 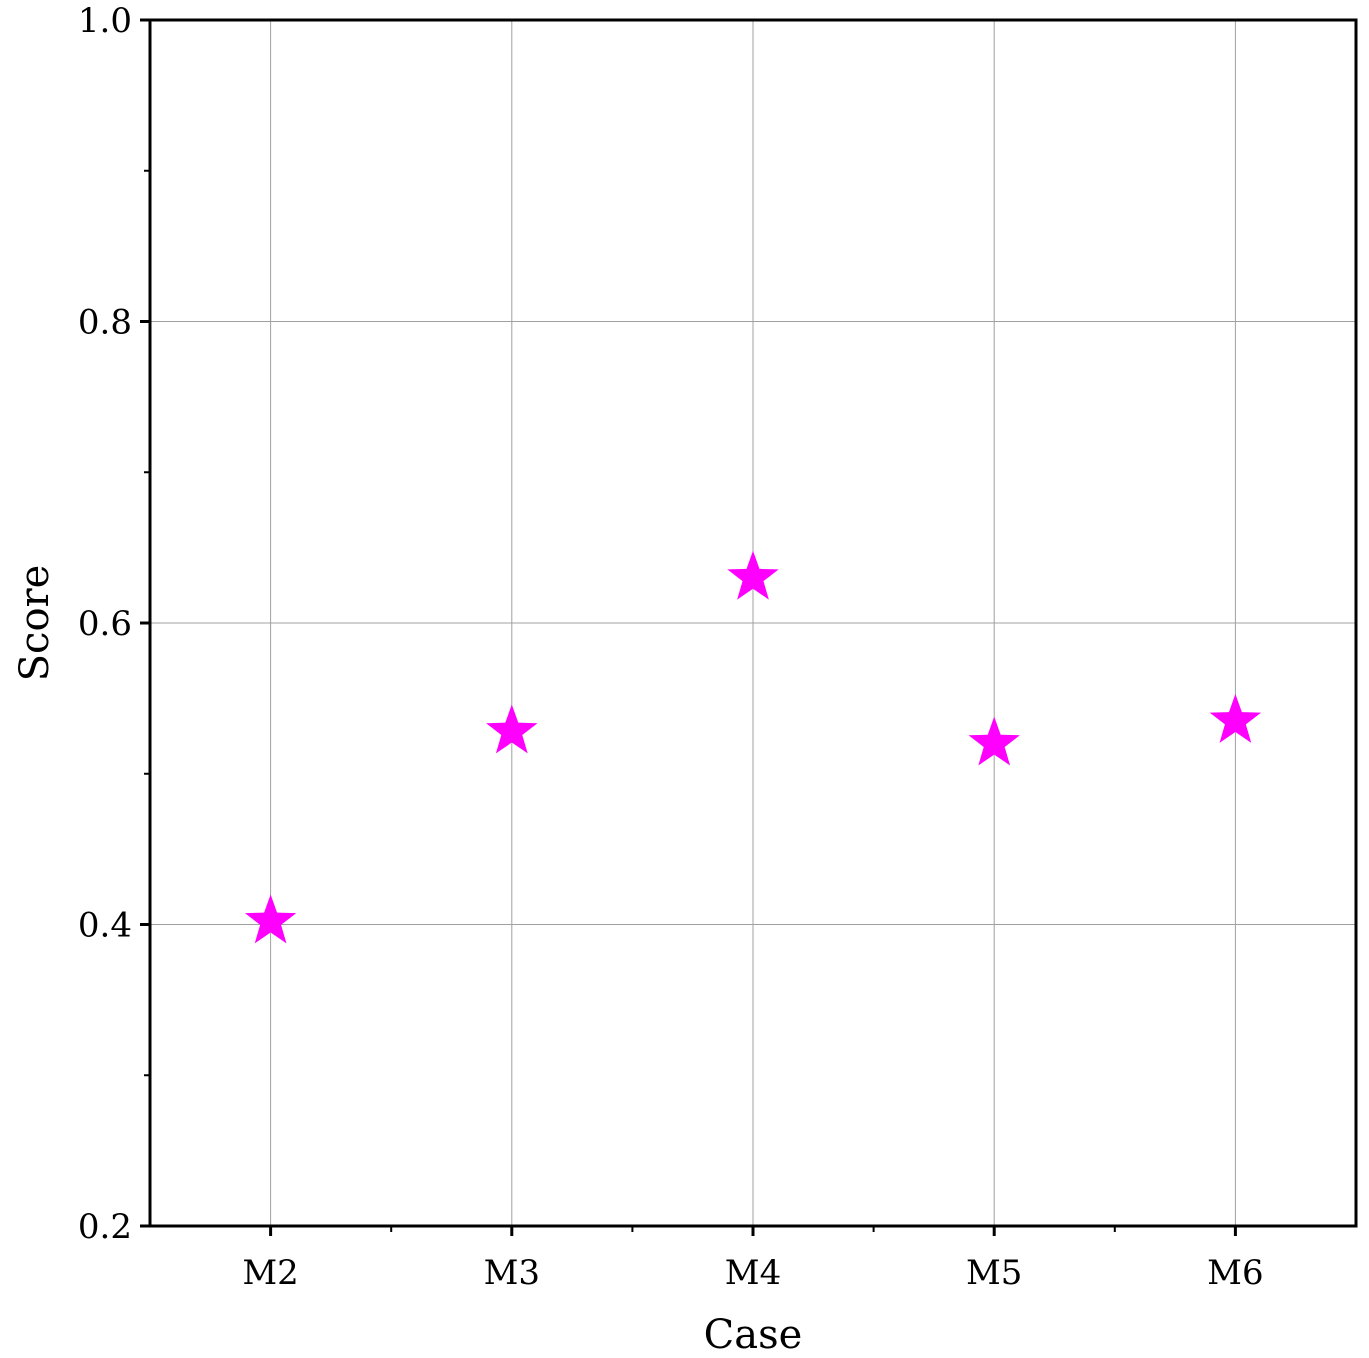 I want to click on x-tick-label: M6, so click(x=1235, y=1273).